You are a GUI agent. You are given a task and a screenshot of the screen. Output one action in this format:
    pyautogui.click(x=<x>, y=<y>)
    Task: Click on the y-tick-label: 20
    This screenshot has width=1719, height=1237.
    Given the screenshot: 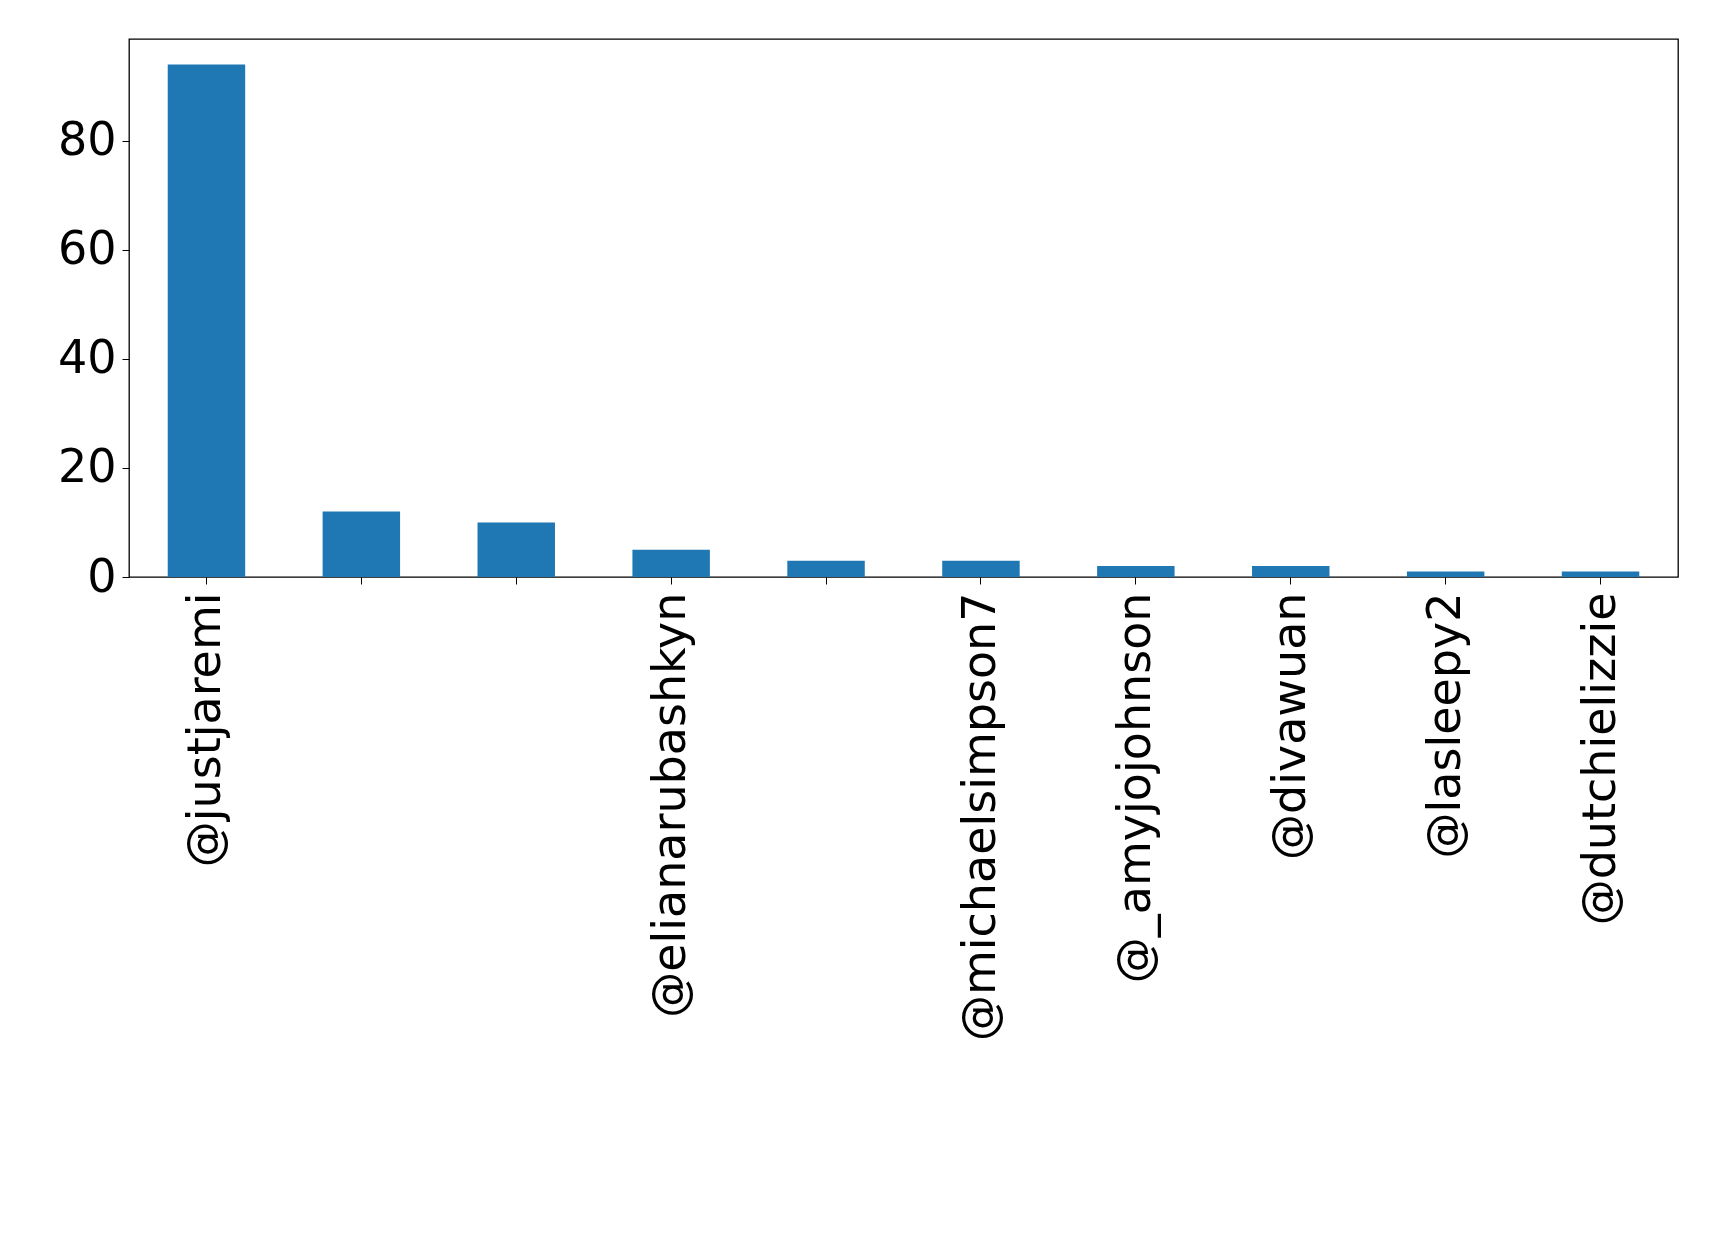 What is the action you would take?
    pyautogui.click(x=87, y=466)
    